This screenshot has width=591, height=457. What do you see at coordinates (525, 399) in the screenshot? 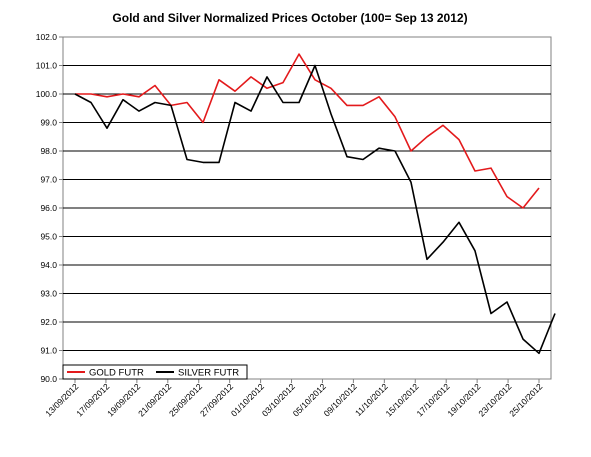
I see `x-tick-label: 25/10/2012` at bounding box center [525, 399].